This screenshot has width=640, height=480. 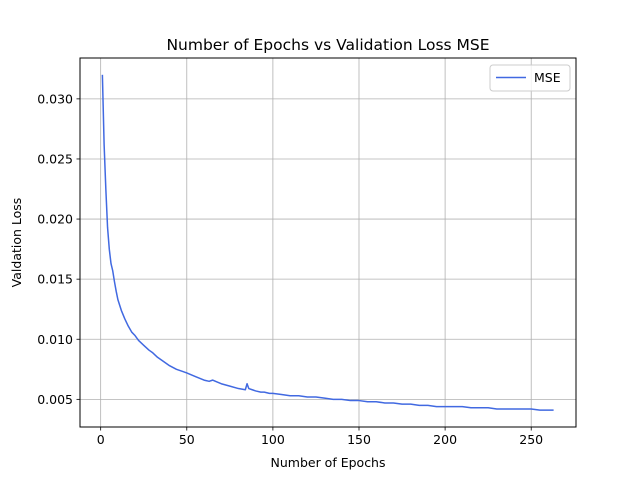 I want to click on y-tick-label: 0.010, so click(x=55, y=339).